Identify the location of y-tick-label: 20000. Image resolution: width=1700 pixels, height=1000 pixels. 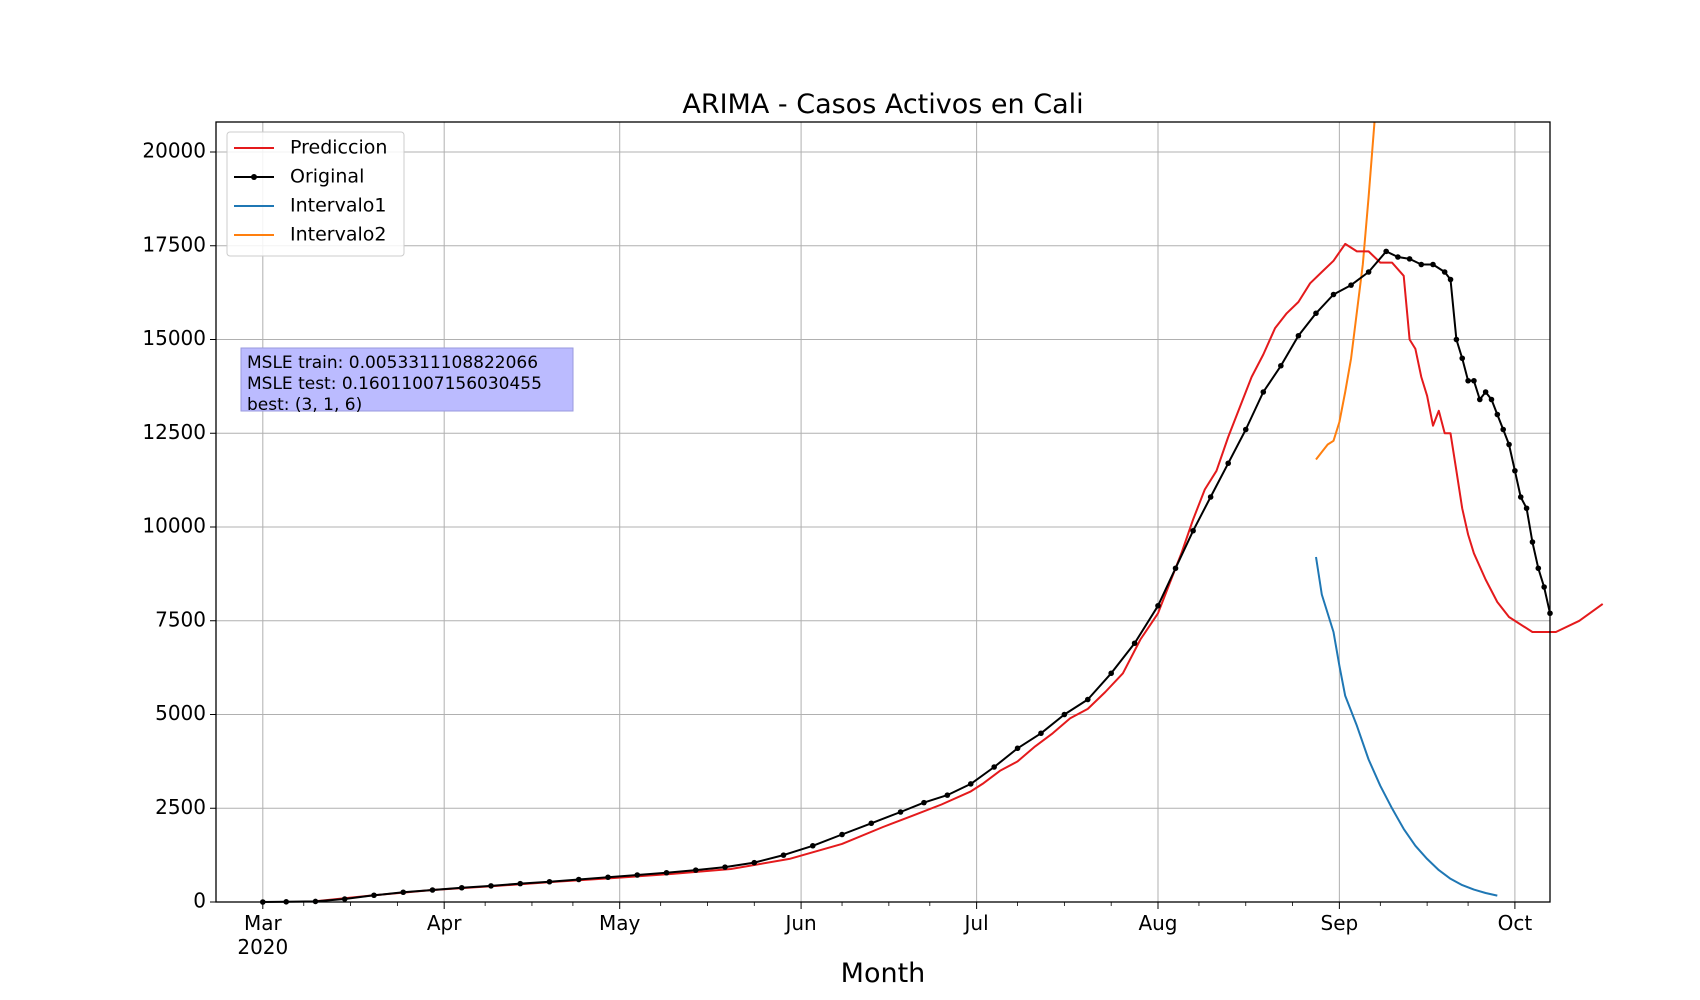
(174, 151).